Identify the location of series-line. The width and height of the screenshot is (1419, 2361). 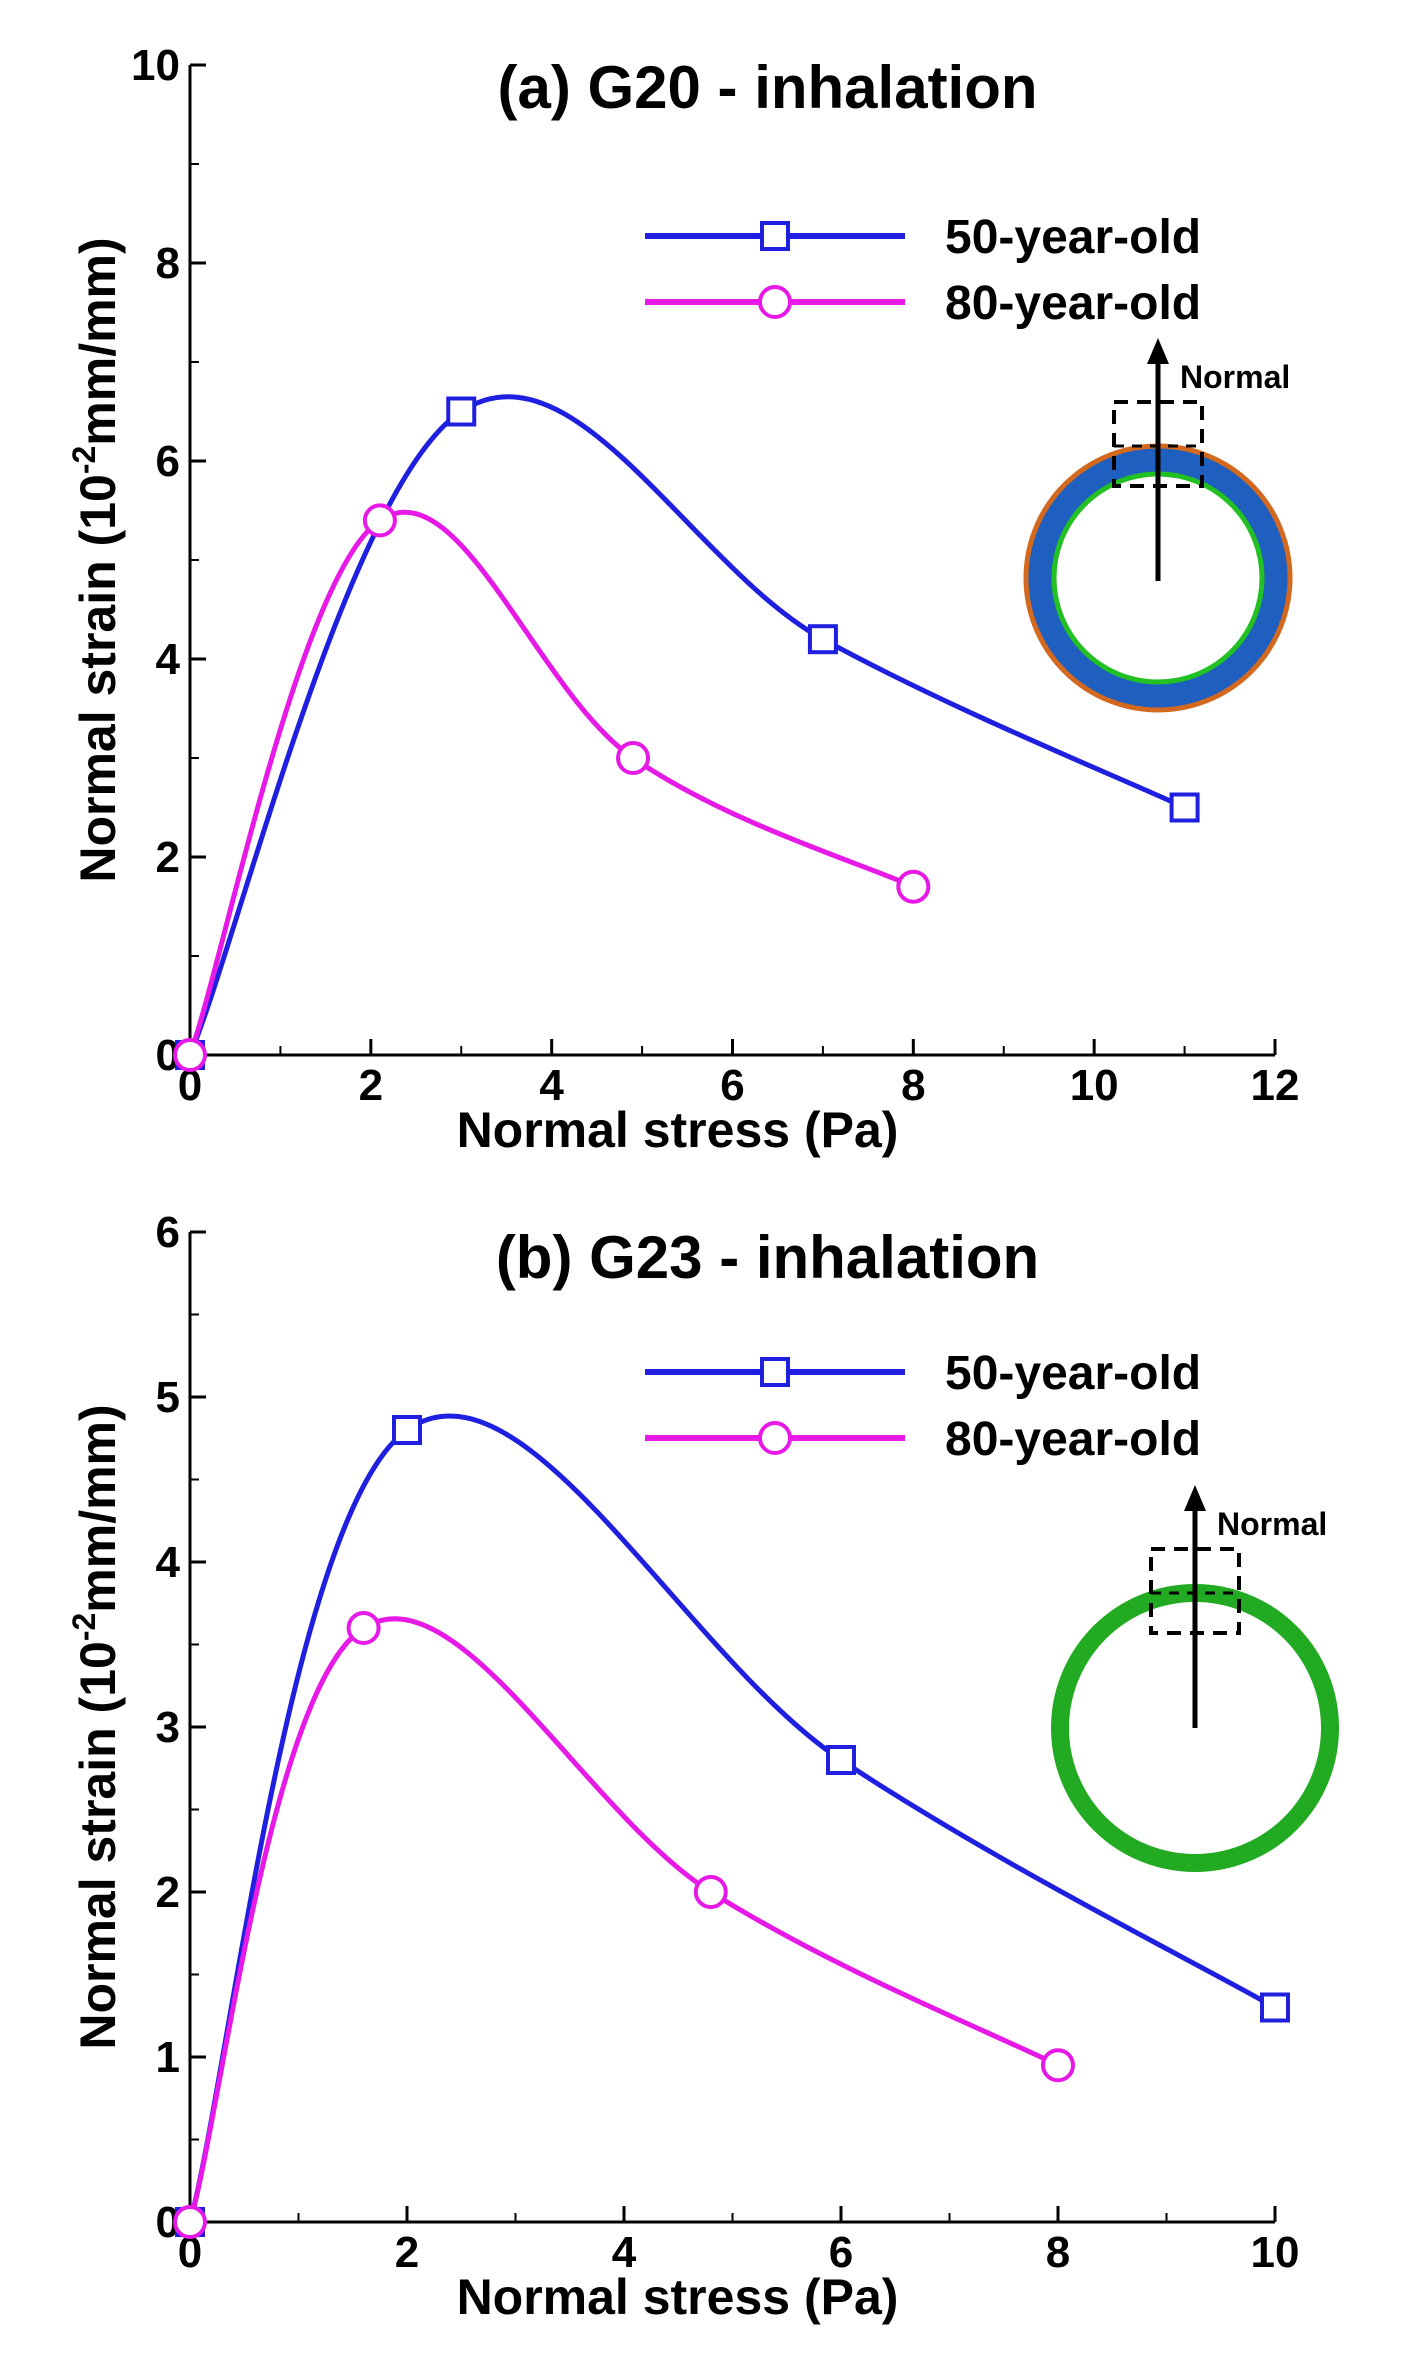
(551, 782).